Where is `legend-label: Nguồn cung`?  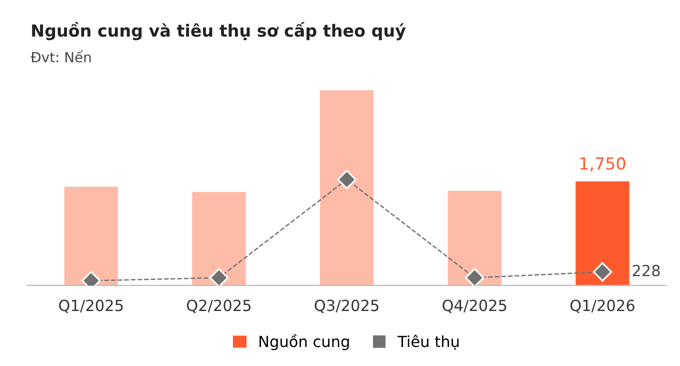 legend-label: Nguồn cung is located at coordinates (304, 342).